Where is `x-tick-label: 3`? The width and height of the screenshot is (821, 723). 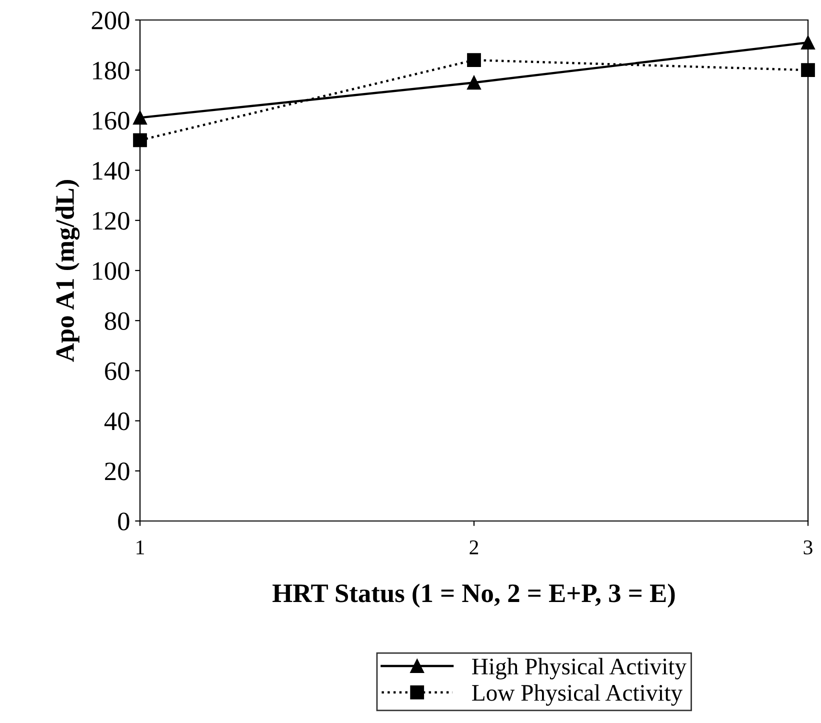
x-tick-label: 3 is located at coordinates (808, 547).